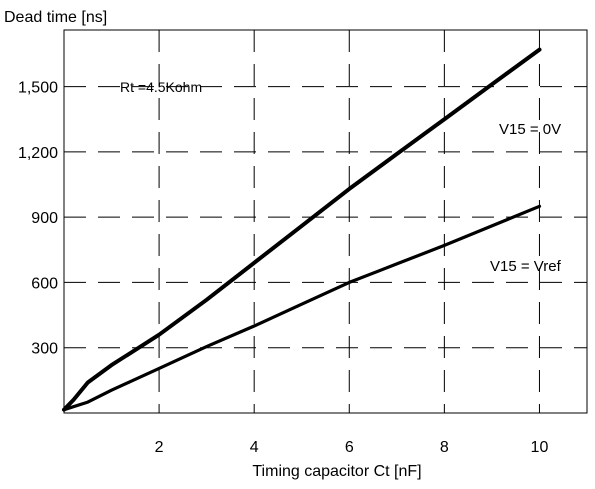  What do you see at coordinates (526, 266) in the screenshot?
I see `series-vref-label: V15 = Vref` at bounding box center [526, 266].